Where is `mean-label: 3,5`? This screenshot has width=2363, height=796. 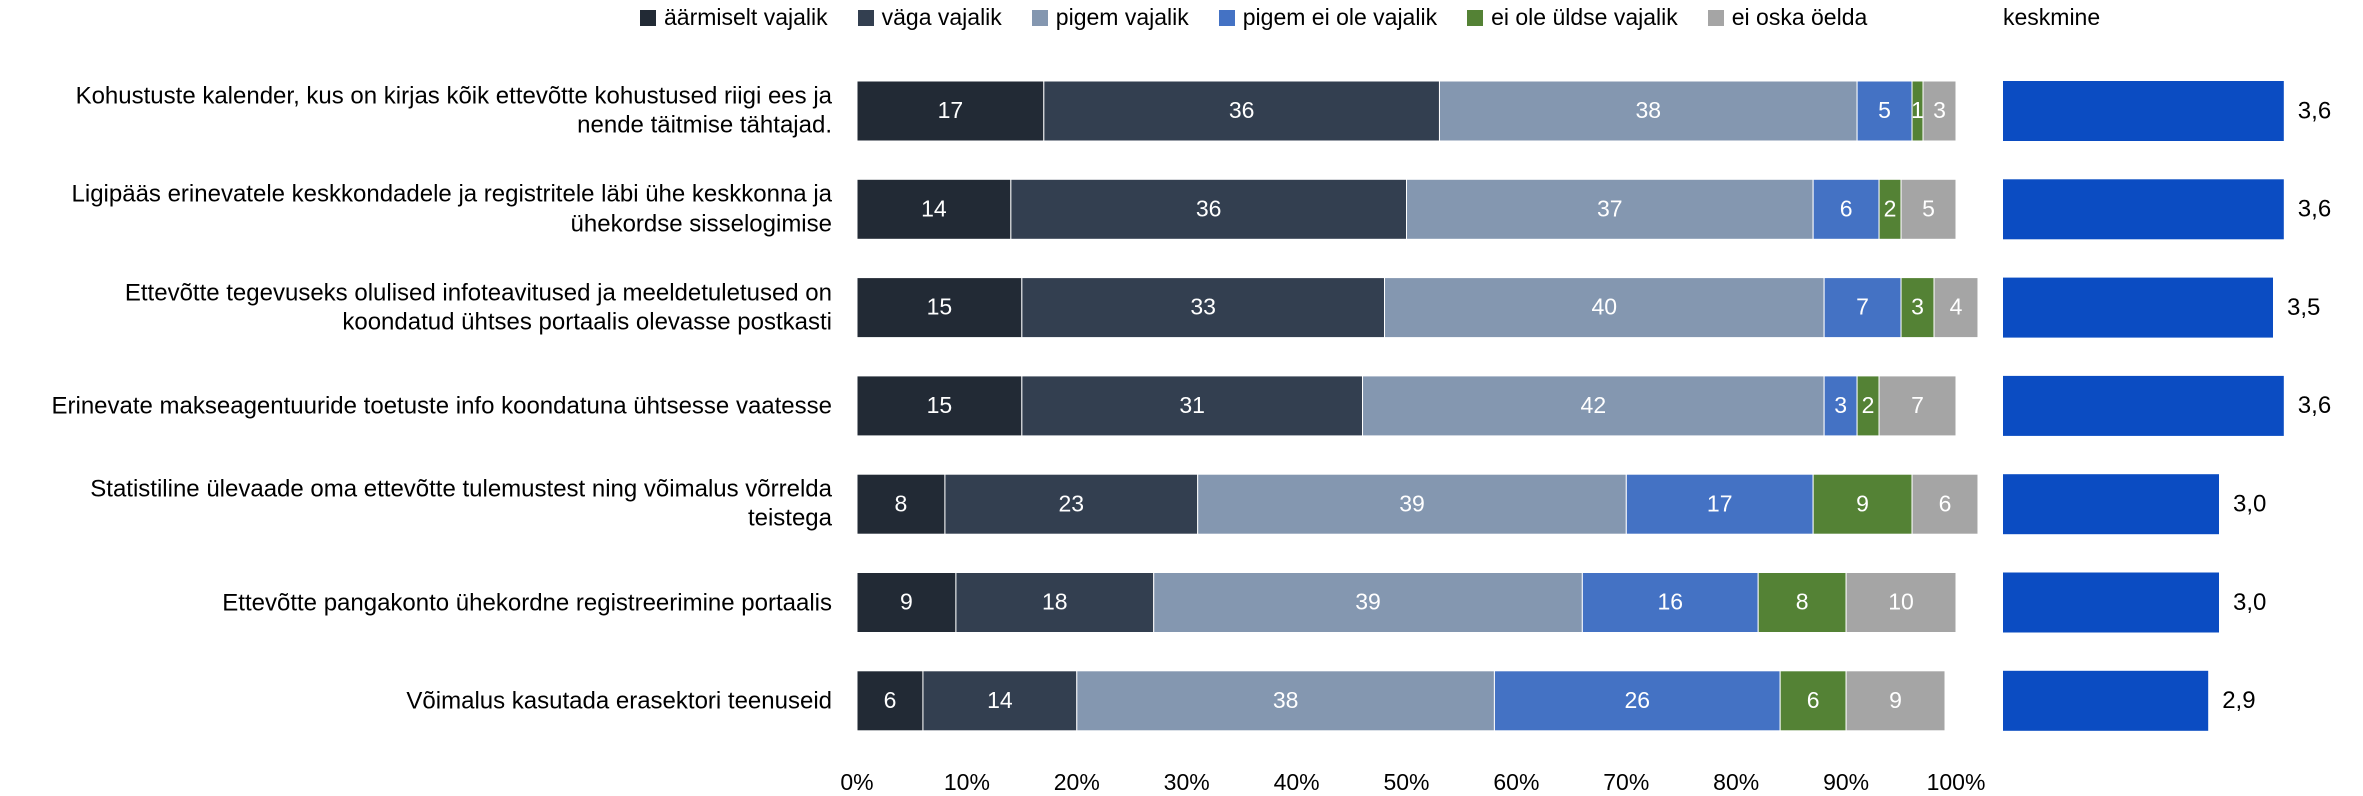
mean-label: 3,5 is located at coordinates (2303, 307).